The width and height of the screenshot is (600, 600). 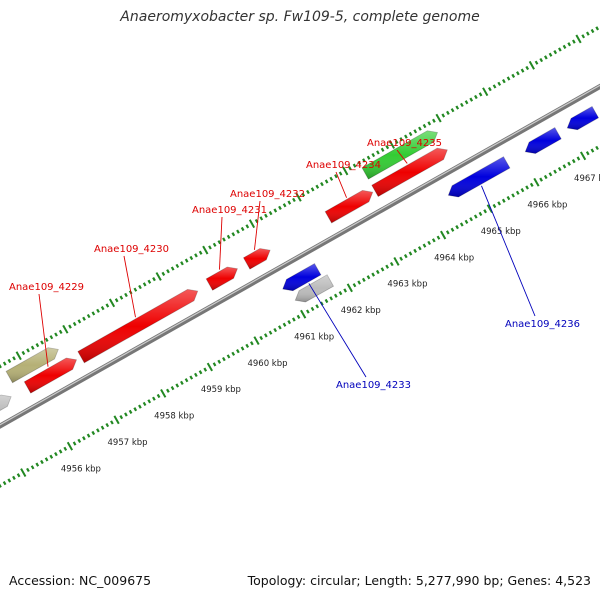 What do you see at coordinates (314, 288) in the screenshot?
I see `gene-4233-arrow-shading` at bounding box center [314, 288].